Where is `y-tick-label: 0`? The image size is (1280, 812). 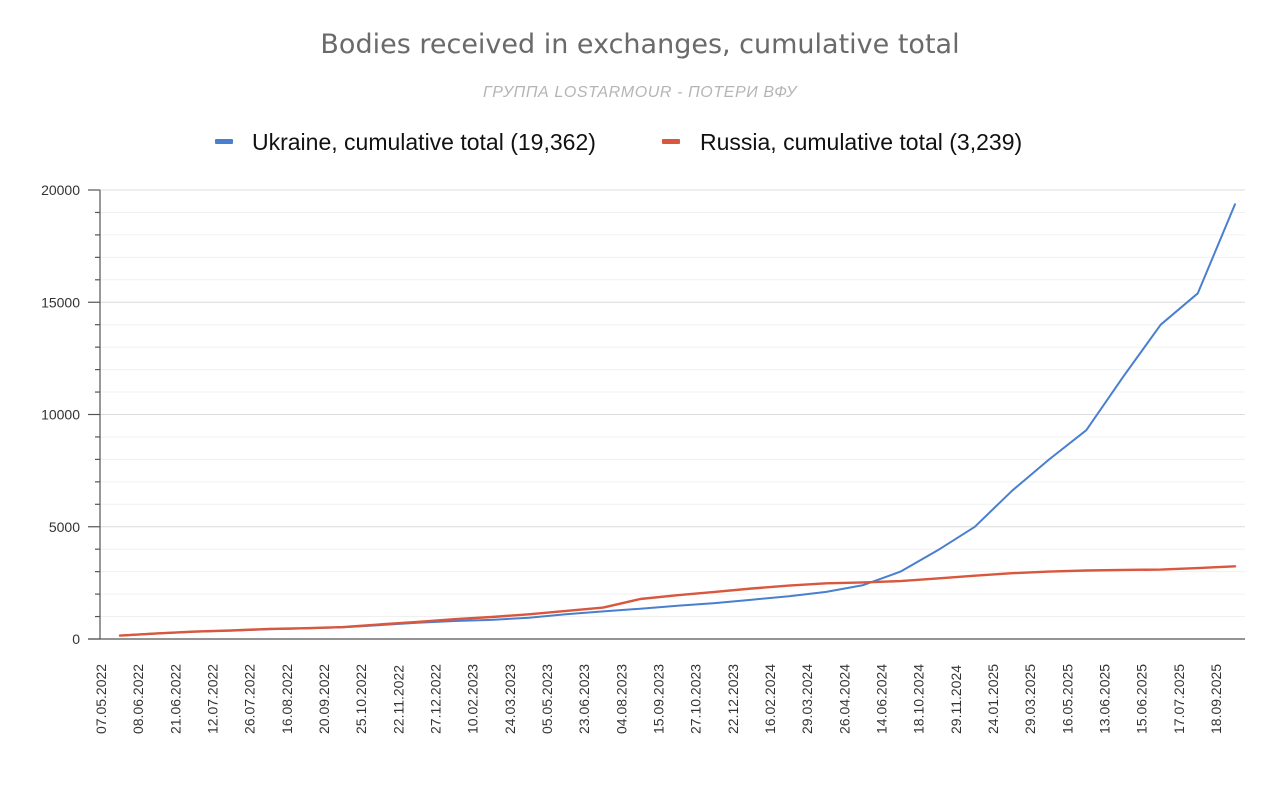 y-tick-label: 0 is located at coordinates (76, 639).